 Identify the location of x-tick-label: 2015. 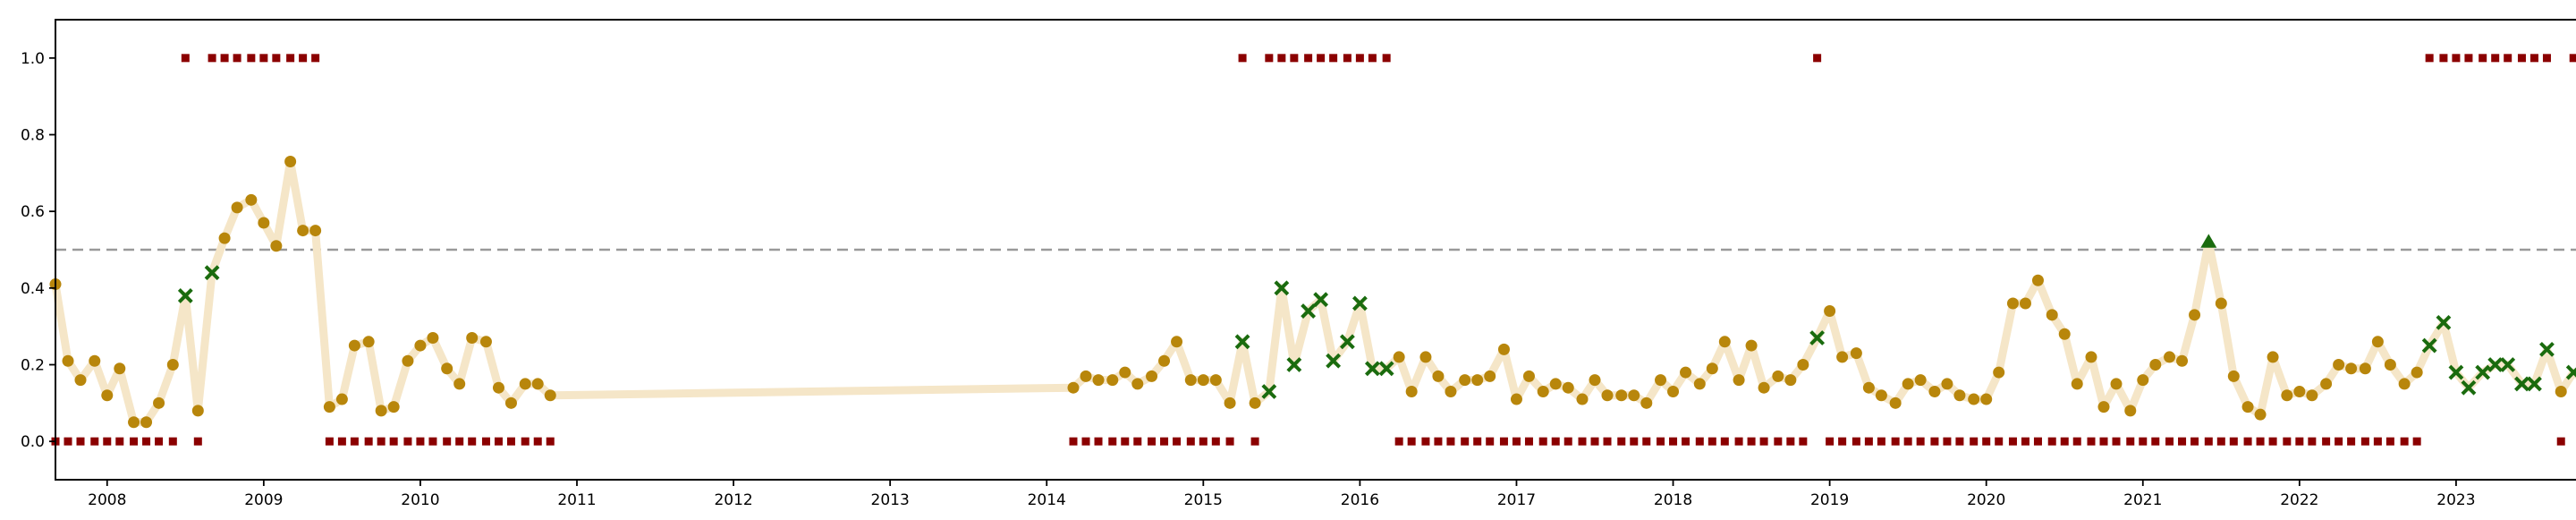
(1203, 500).